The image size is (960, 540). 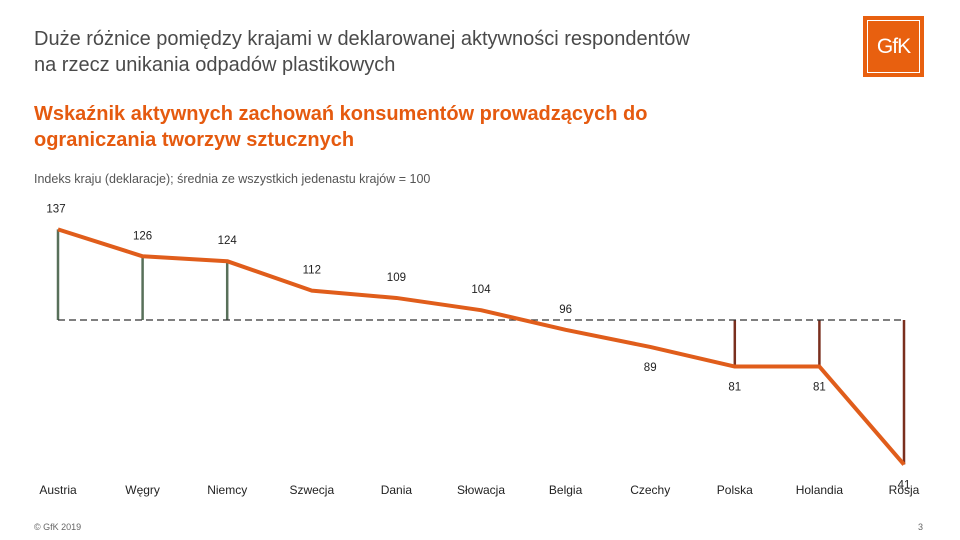 What do you see at coordinates (58, 490) in the screenshot?
I see `category-label: Austria` at bounding box center [58, 490].